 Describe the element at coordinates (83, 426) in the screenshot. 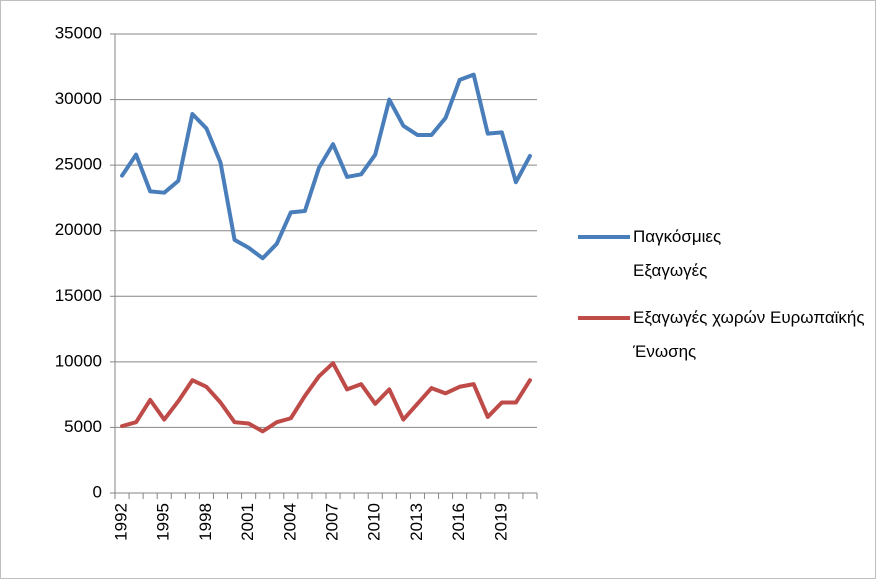

I see `y-tick-label: 5000` at that location.